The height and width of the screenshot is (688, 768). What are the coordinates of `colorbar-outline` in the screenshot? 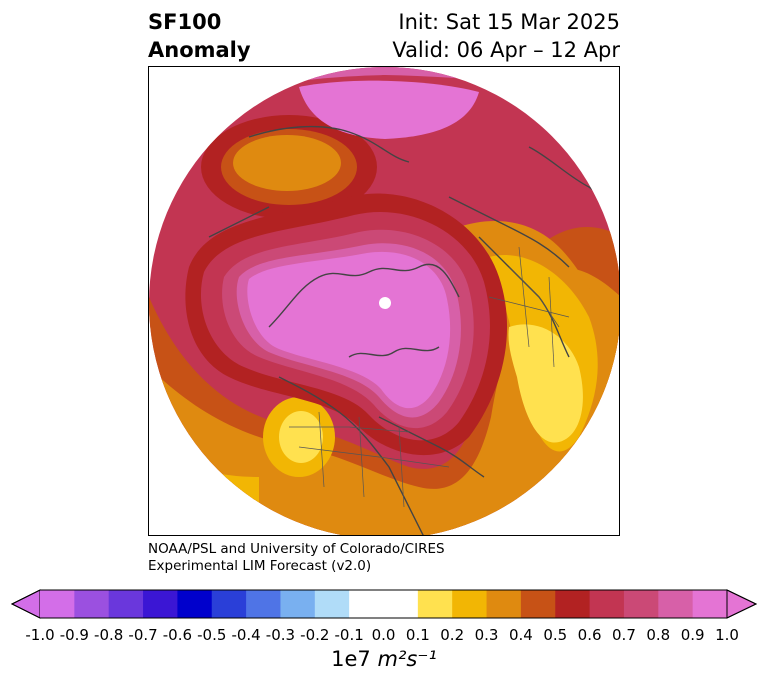 It's located at (384, 604).